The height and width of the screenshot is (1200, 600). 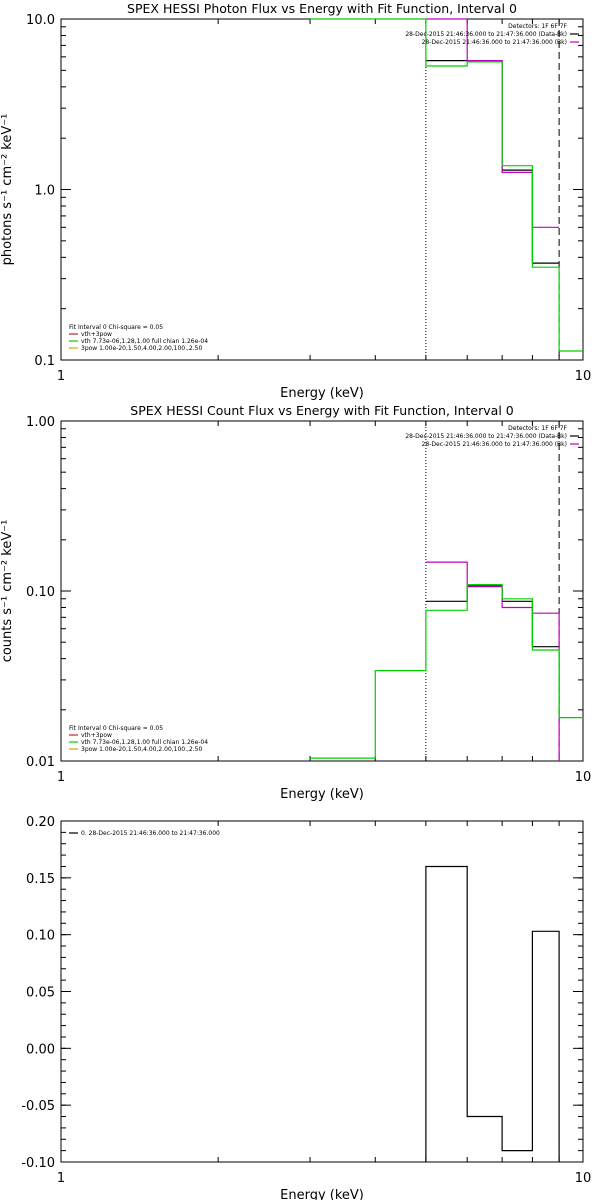 What do you see at coordinates (38, 1106) in the screenshot?
I see `y-tick-label: -0.05` at bounding box center [38, 1106].